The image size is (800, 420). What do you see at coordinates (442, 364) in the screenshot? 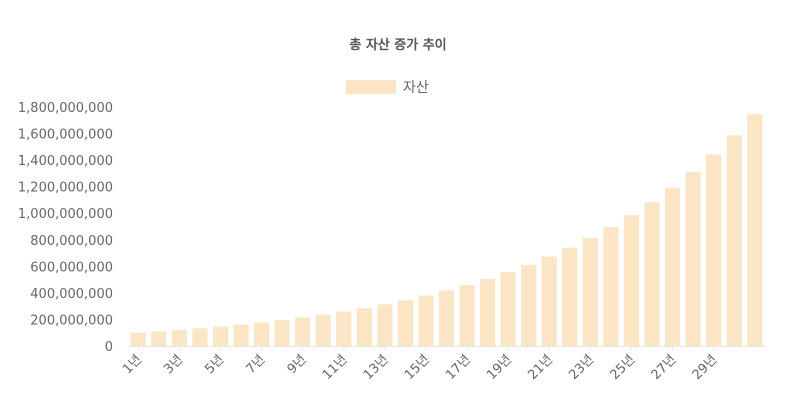
I see `x-axis: 1년 3년 5년 7년 9년 11년 13년 15년 17년 19년 21년 23년 25년 27년 29년` at bounding box center [442, 364].